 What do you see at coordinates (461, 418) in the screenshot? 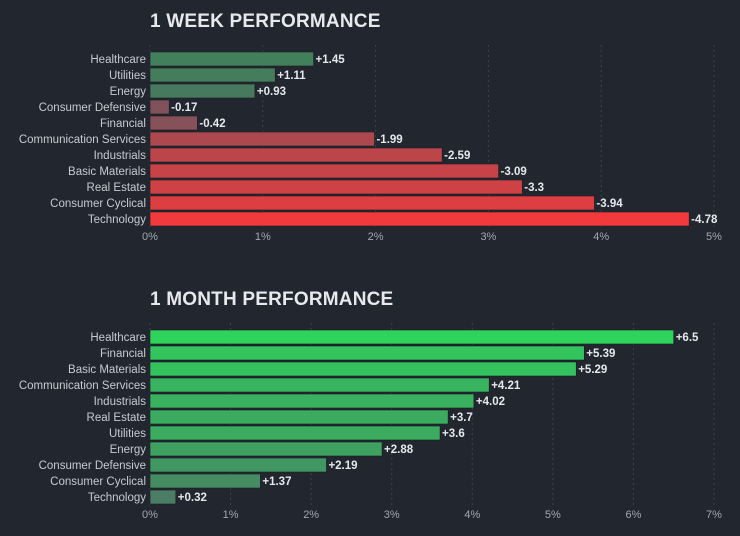
I see `value-label: +3.7` at bounding box center [461, 418].